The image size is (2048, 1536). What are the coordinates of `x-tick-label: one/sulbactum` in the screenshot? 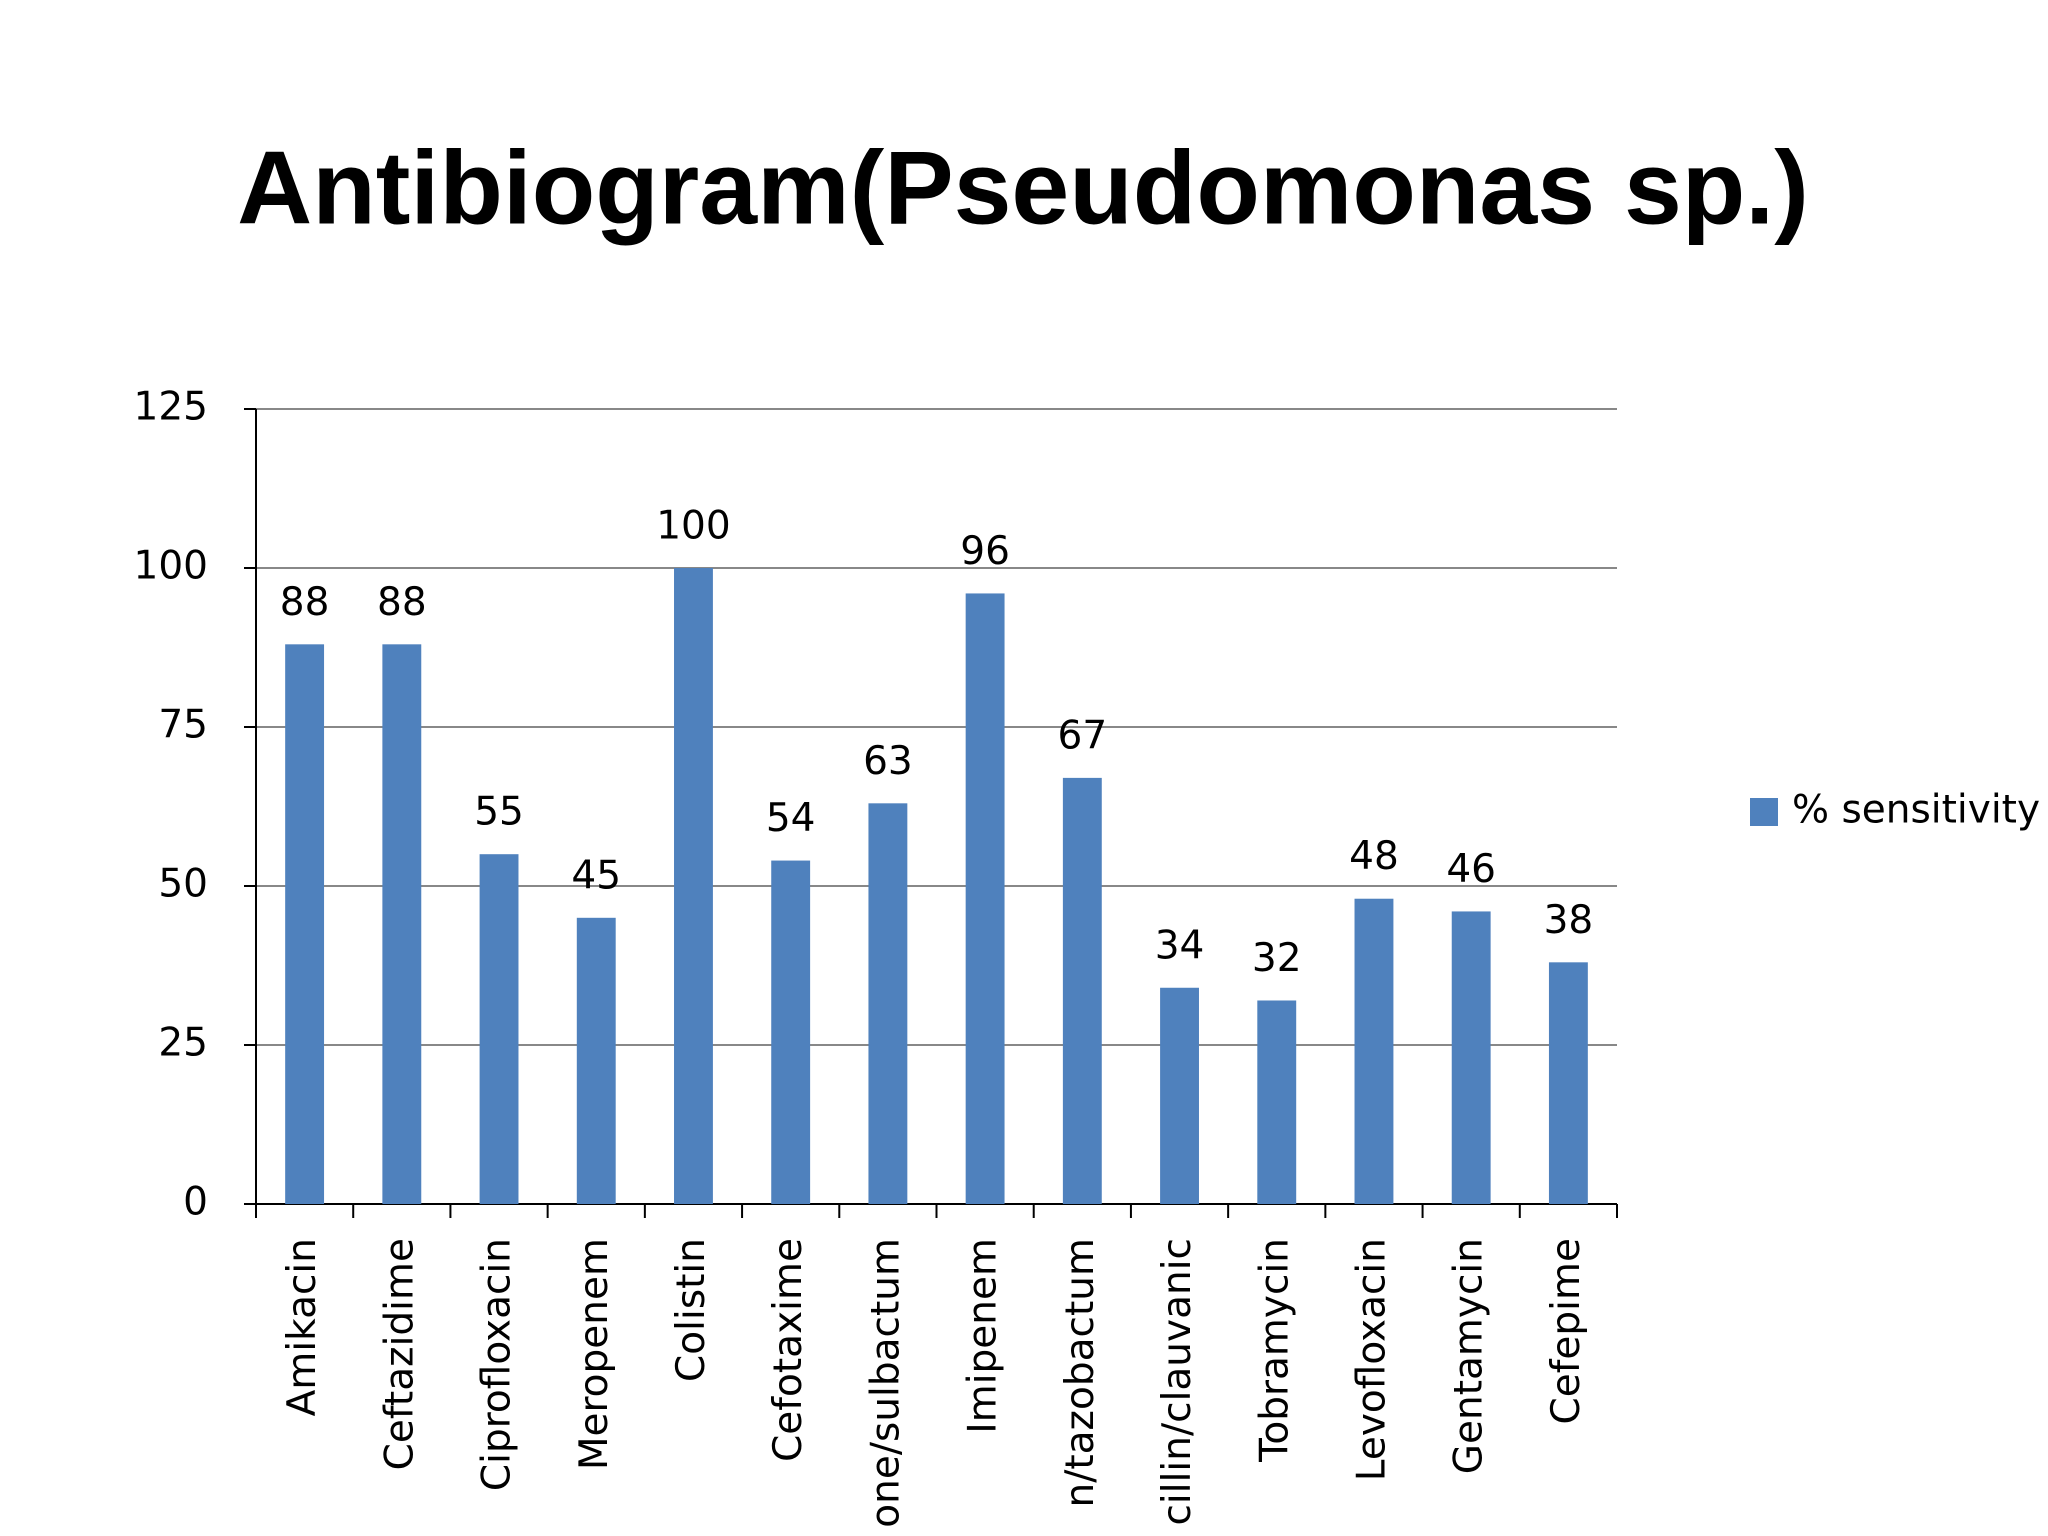 It's located at (885, 1383).